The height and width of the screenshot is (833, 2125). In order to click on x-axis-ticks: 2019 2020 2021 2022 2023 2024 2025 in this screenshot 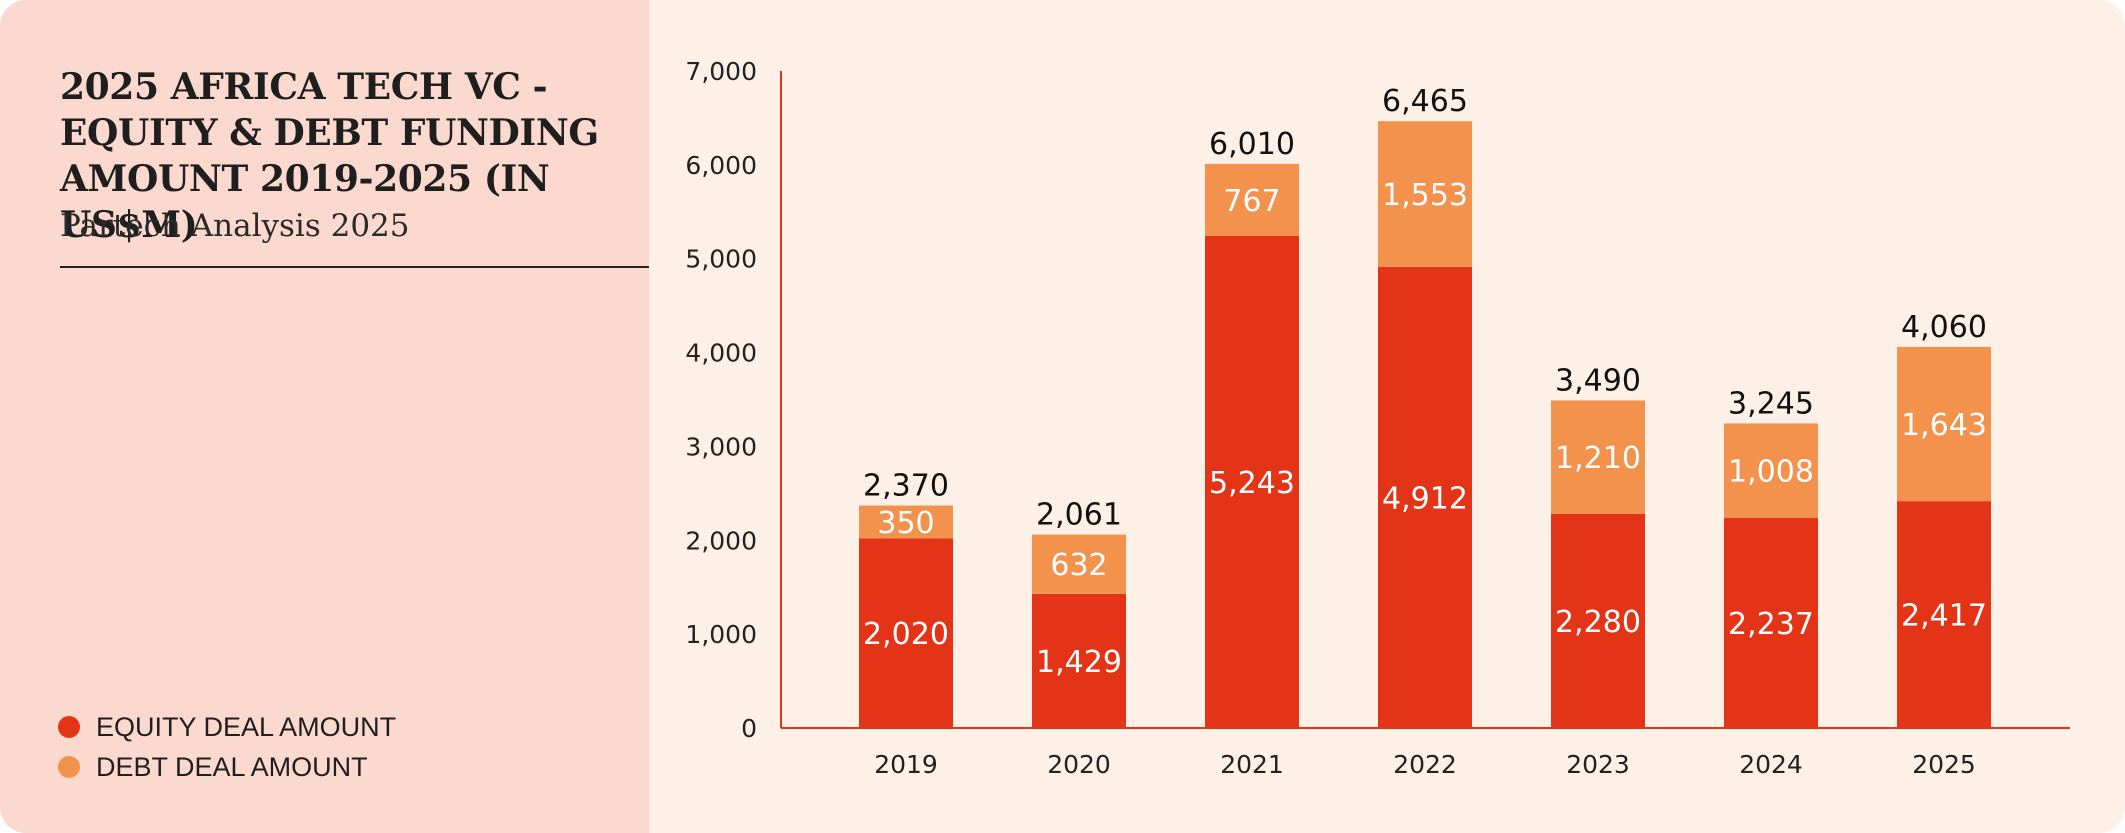, I will do `click(1425, 764)`.